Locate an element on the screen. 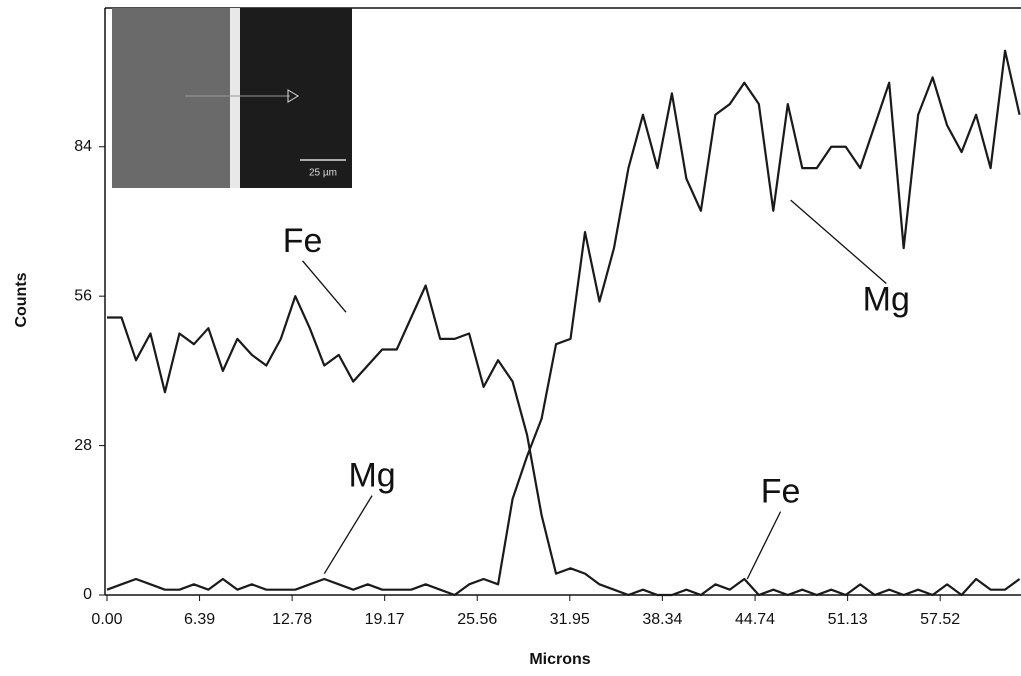 The width and height of the screenshot is (1021, 676). x-tick-label: 44.74 is located at coordinates (755, 619).